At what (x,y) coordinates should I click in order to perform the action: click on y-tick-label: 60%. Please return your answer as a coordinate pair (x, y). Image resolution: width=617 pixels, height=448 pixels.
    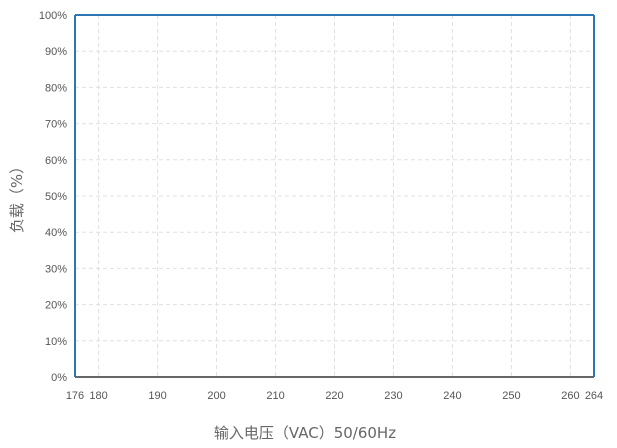
    Looking at the image, I should click on (56, 161).